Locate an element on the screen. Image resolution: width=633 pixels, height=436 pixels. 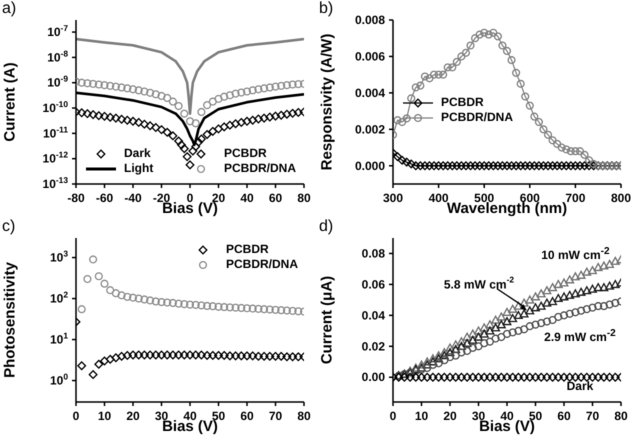
annotation: 10 mW cm$^{-2}$ is located at coordinates (575, 254).